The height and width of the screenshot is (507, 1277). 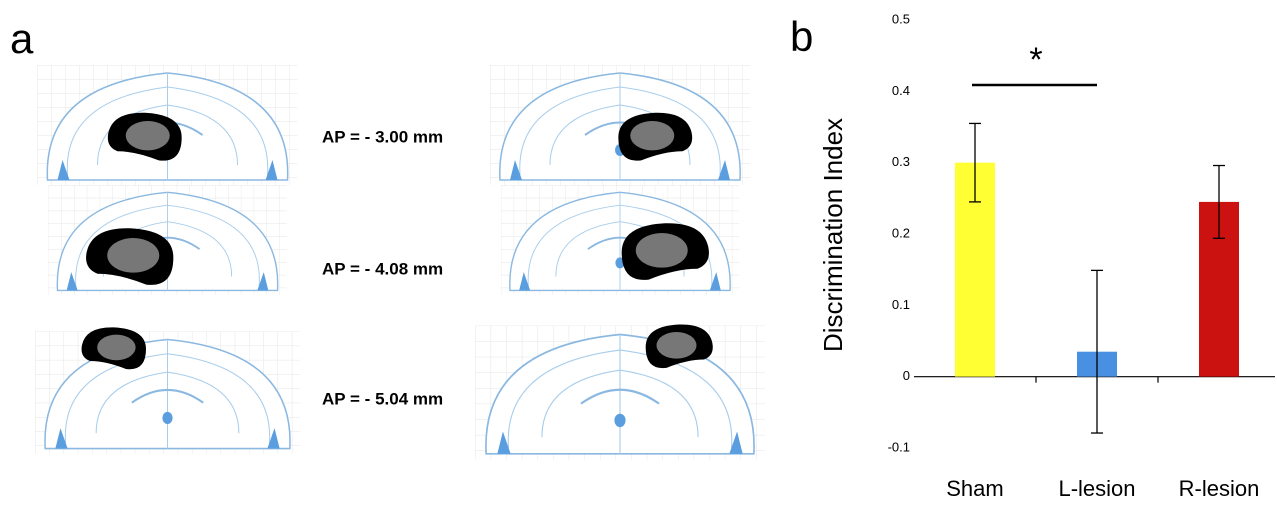 What do you see at coordinates (901, 304) in the screenshot?
I see `y-tick-label: 0.1` at bounding box center [901, 304].